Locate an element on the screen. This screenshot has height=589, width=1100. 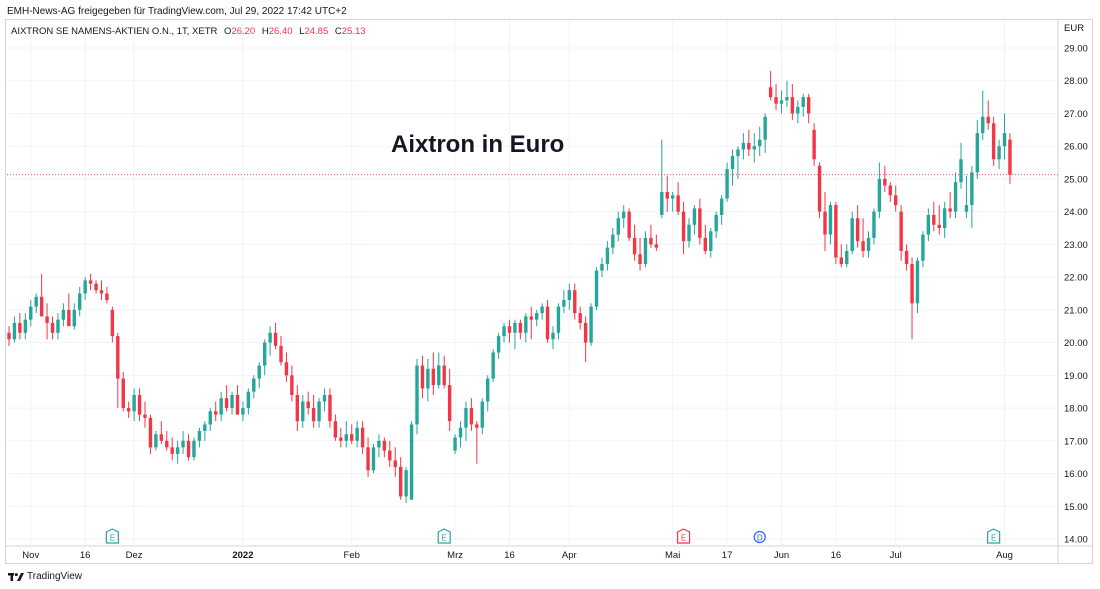
y-tick-label: 27.00 is located at coordinates (1076, 114).